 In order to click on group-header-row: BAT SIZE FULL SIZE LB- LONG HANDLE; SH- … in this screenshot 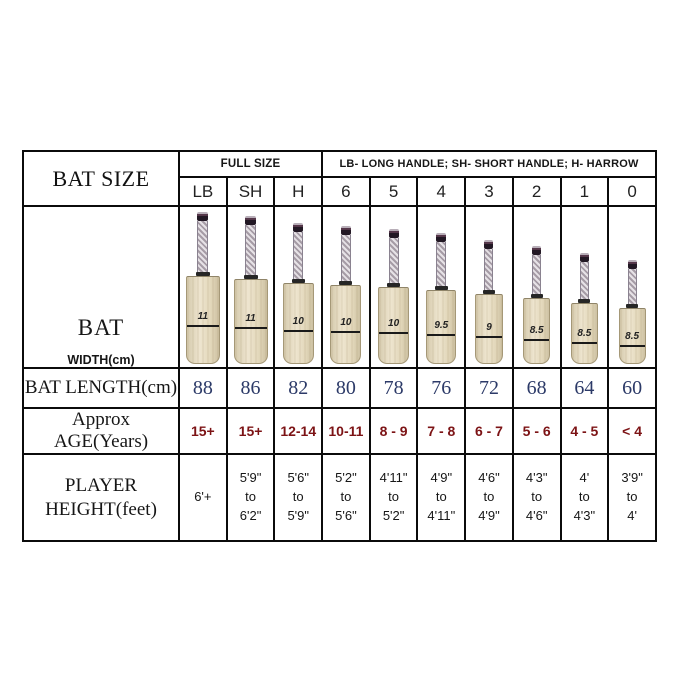, I will do `click(339, 178)`.